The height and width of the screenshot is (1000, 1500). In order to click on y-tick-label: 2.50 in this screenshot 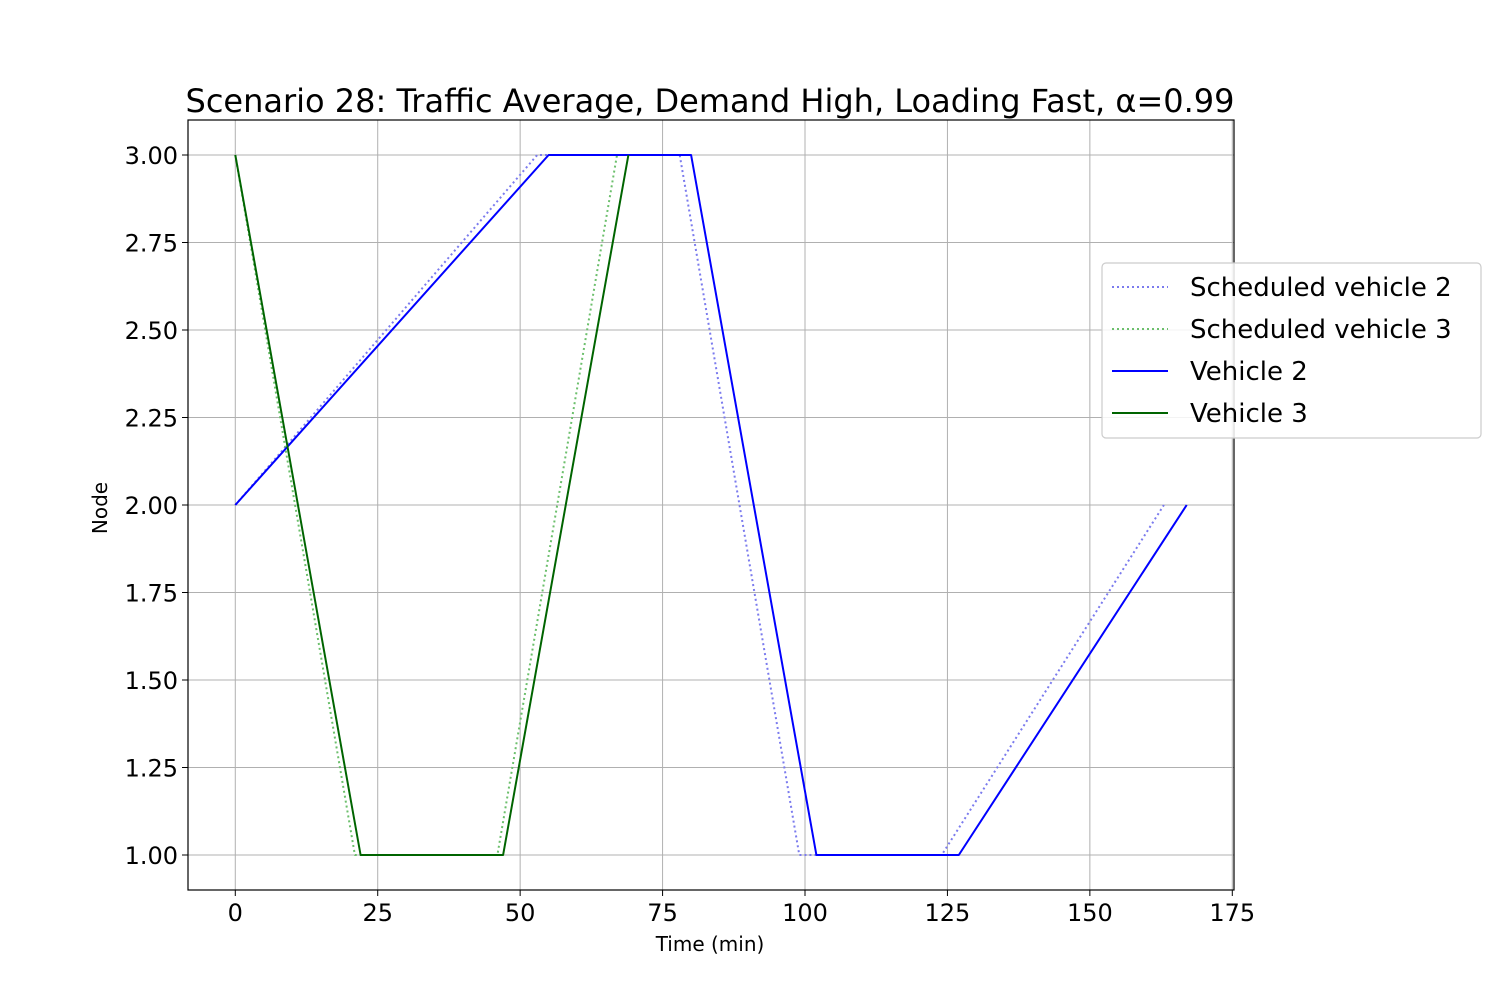, I will do `click(151, 331)`.